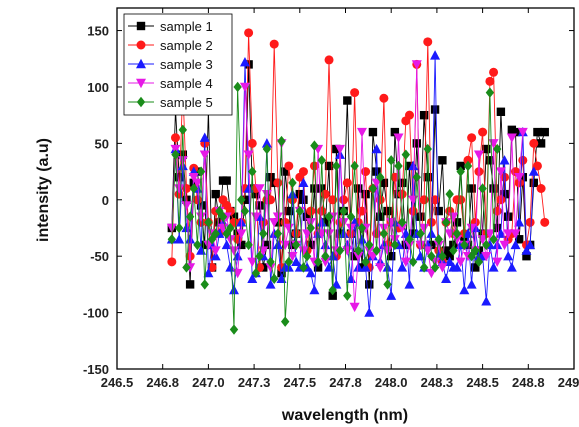 Image resolution: width=579 pixels, height=427 pixels. What do you see at coordinates (186, 26) in the screenshot?
I see `legend-label: sample 1` at bounding box center [186, 26].